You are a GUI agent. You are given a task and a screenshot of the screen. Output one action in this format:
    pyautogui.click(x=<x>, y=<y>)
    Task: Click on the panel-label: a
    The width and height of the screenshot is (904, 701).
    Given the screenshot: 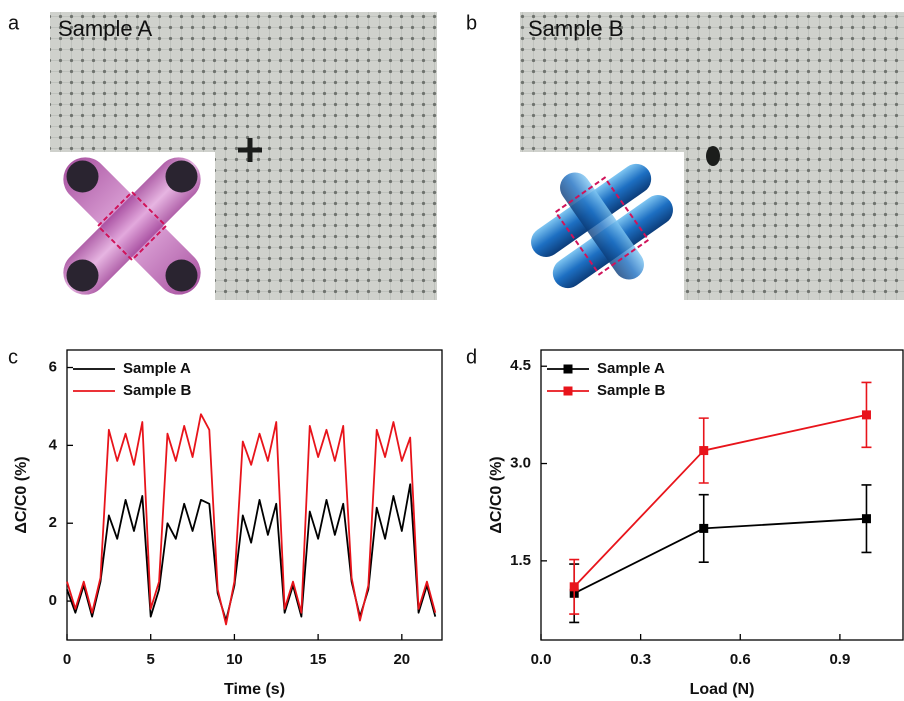 What is the action you would take?
    pyautogui.click(x=14, y=23)
    